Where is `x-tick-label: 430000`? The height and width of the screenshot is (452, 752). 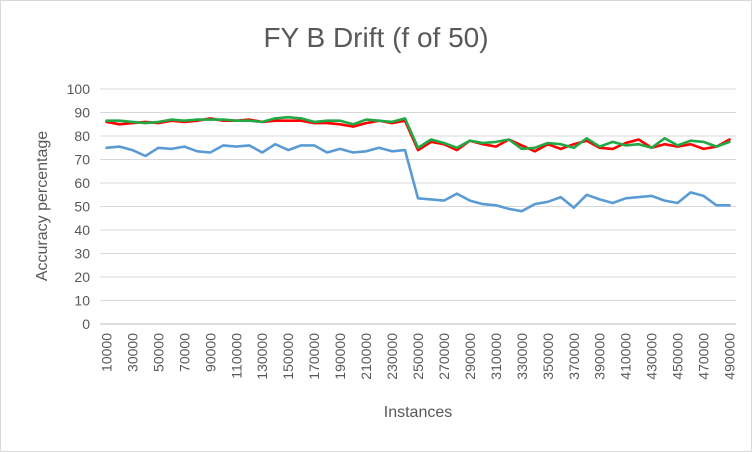
x-tick-label: 430000 is located at coordinates (652, 356).